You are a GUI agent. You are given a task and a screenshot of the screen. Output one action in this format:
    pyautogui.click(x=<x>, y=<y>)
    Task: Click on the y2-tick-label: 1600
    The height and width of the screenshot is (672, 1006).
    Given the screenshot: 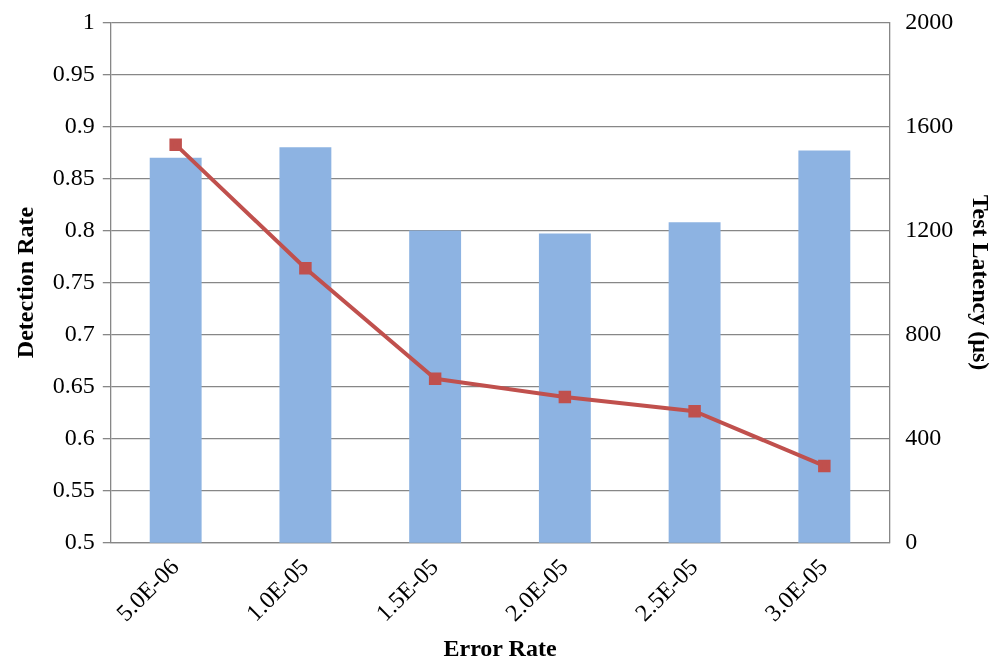 What is the action you would take?
    pyautogui.click(x=929, y=124)
    